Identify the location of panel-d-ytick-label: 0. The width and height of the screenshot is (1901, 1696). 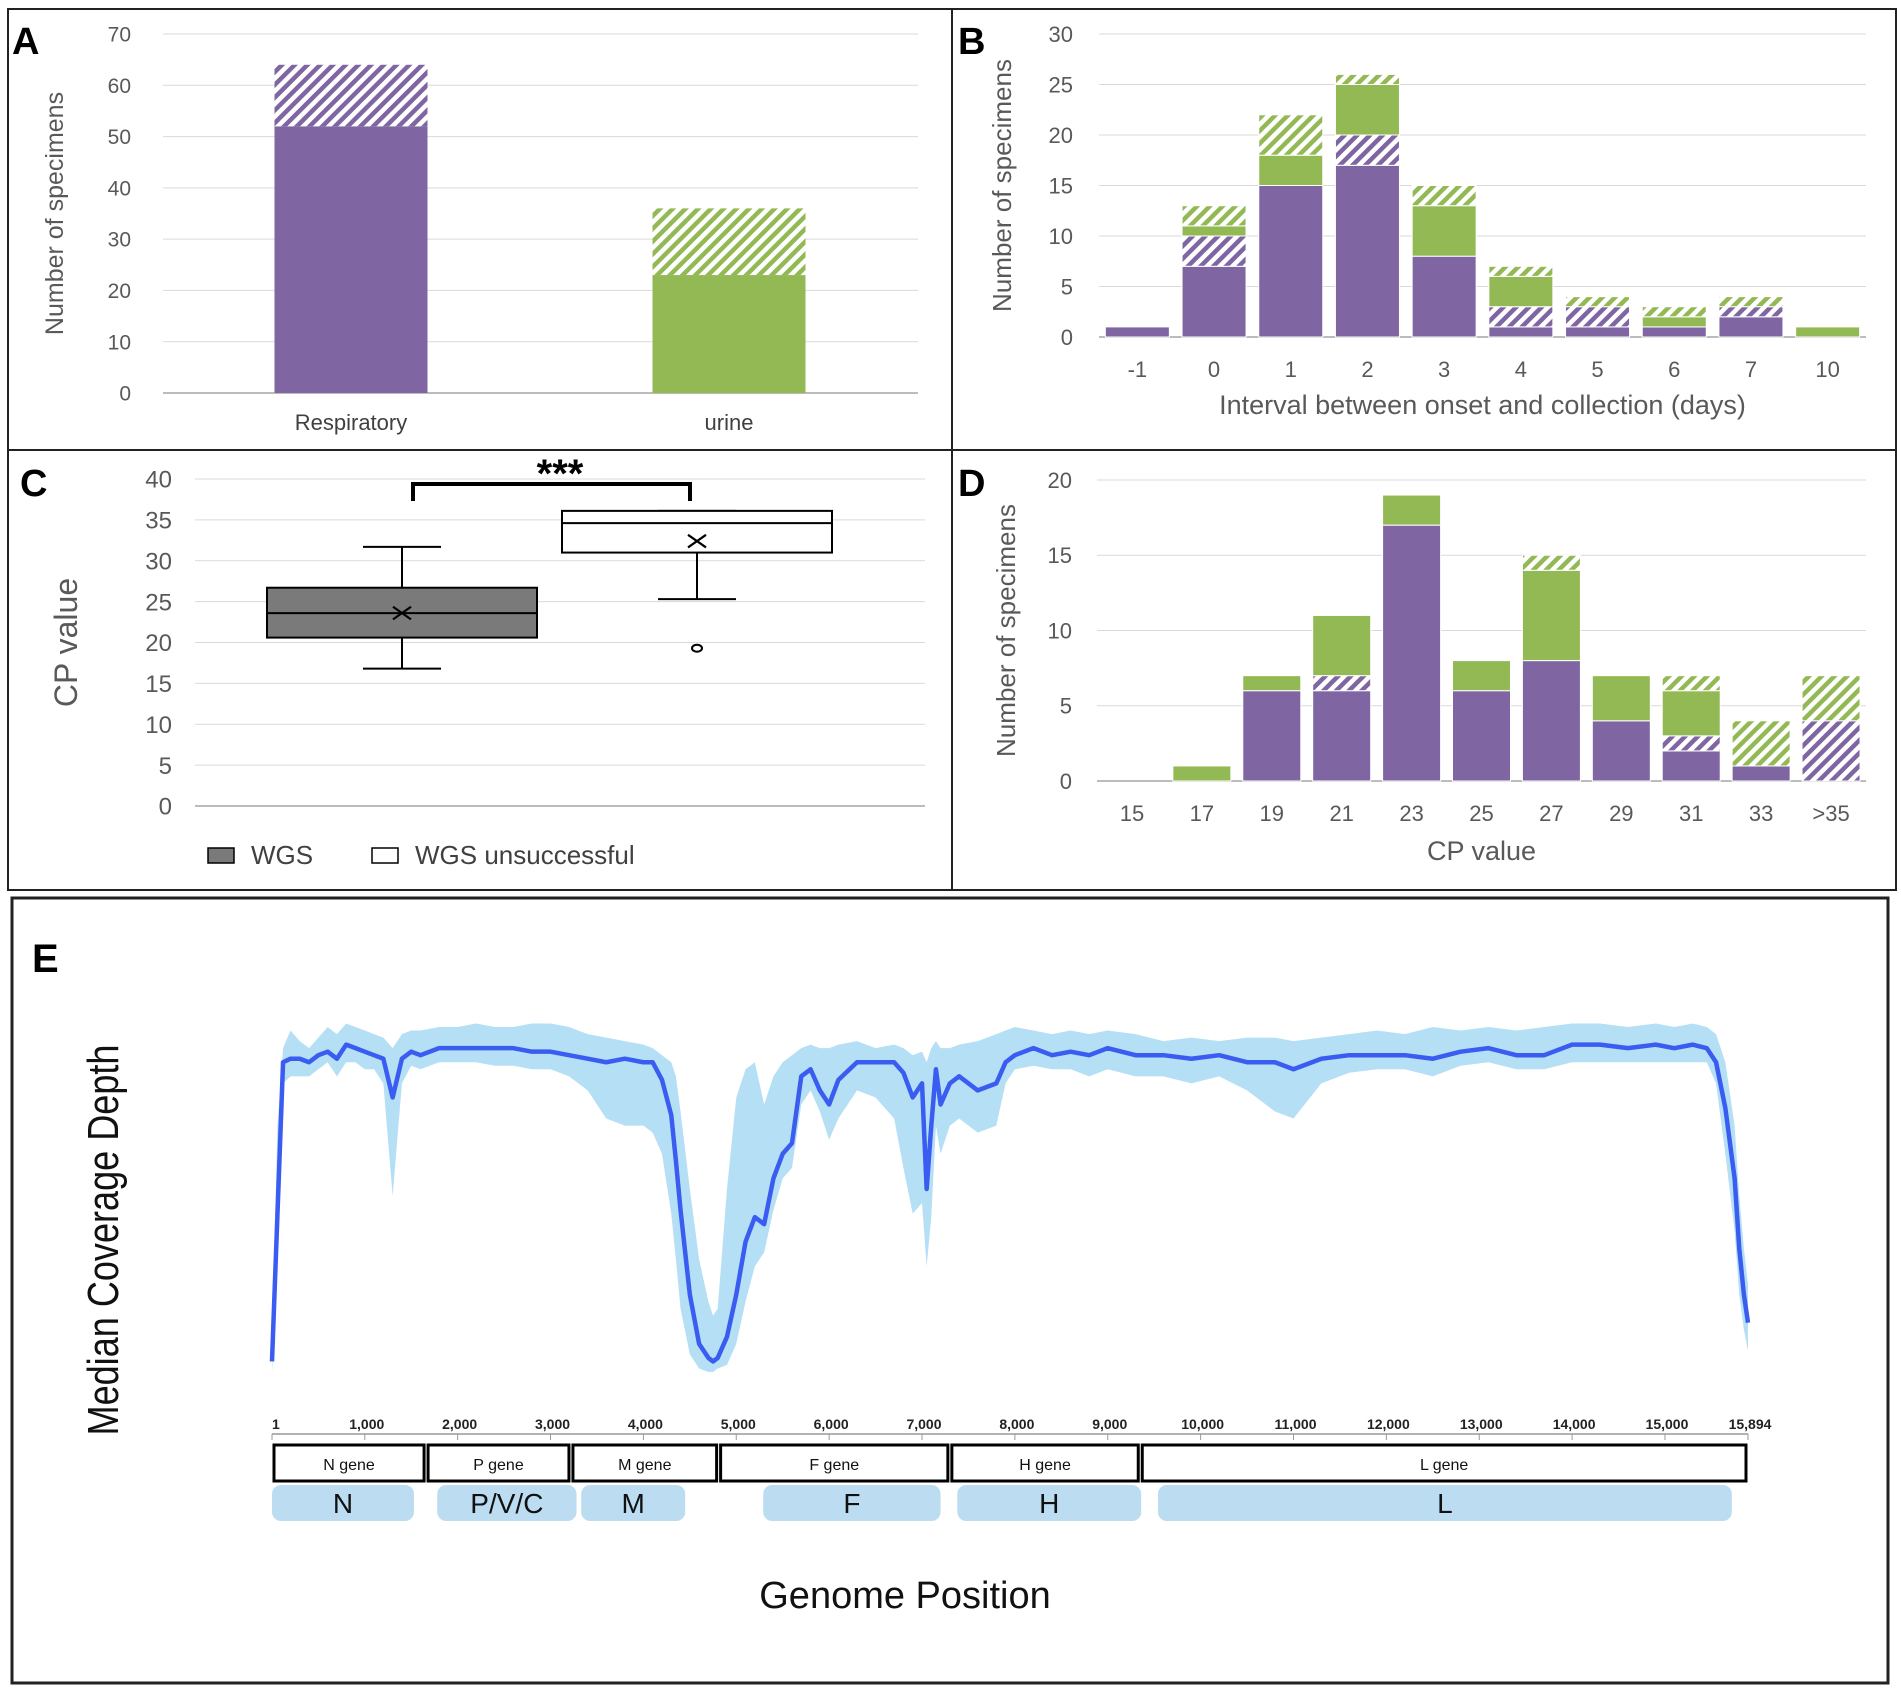
(1066, 781).